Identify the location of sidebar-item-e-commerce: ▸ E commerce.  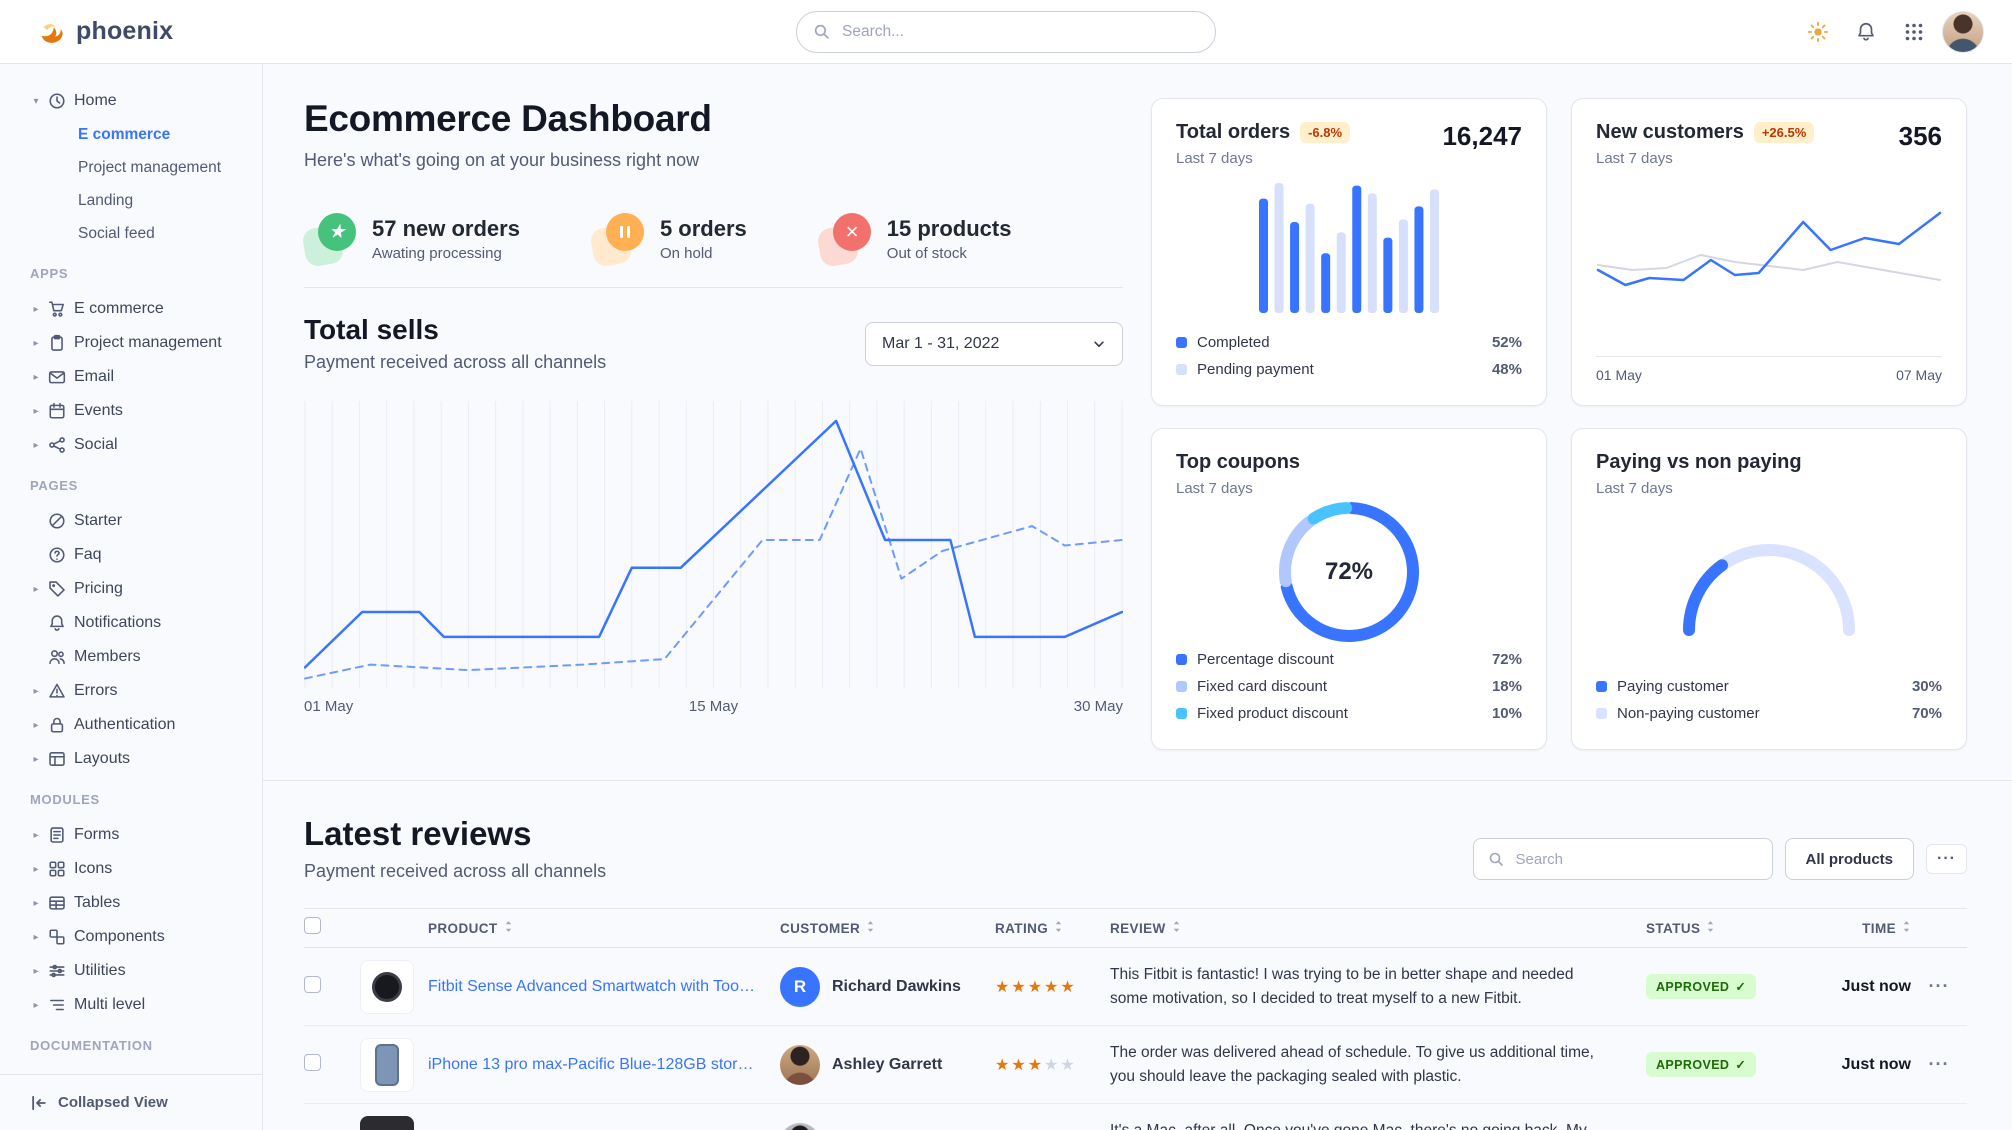
(141, 309).